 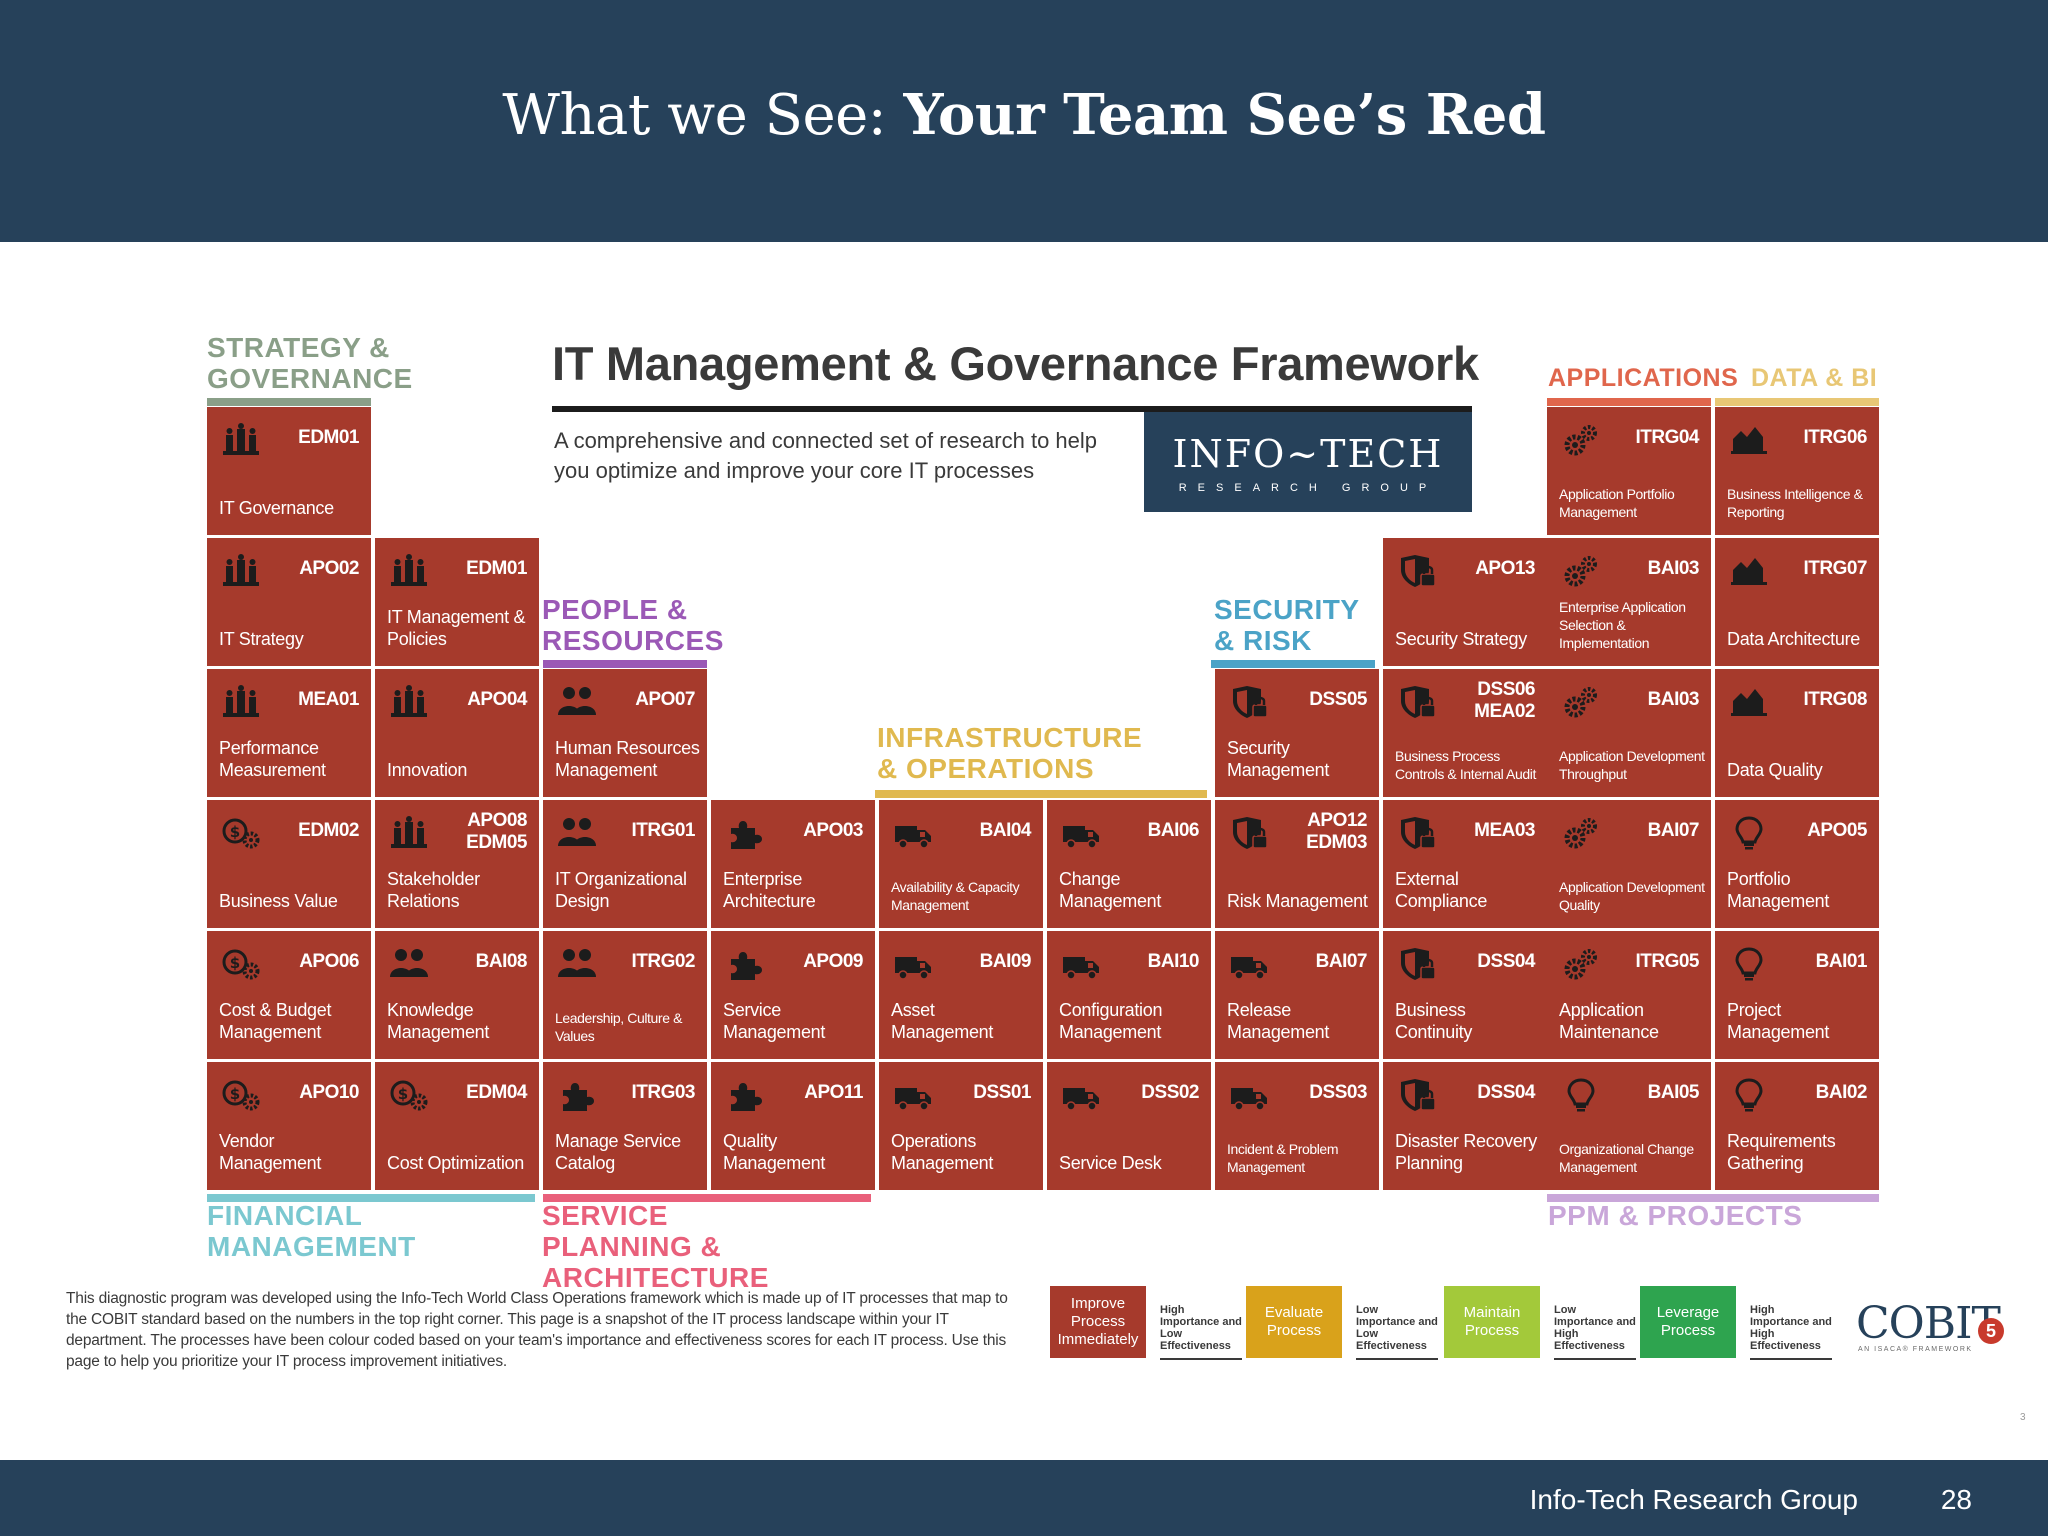 What do you see at coordinates (1797, 471) in the screenshot?
I see `process-tile: ITRG06 Business Intelligence & Reporting` at bounding box center [1797, 471].